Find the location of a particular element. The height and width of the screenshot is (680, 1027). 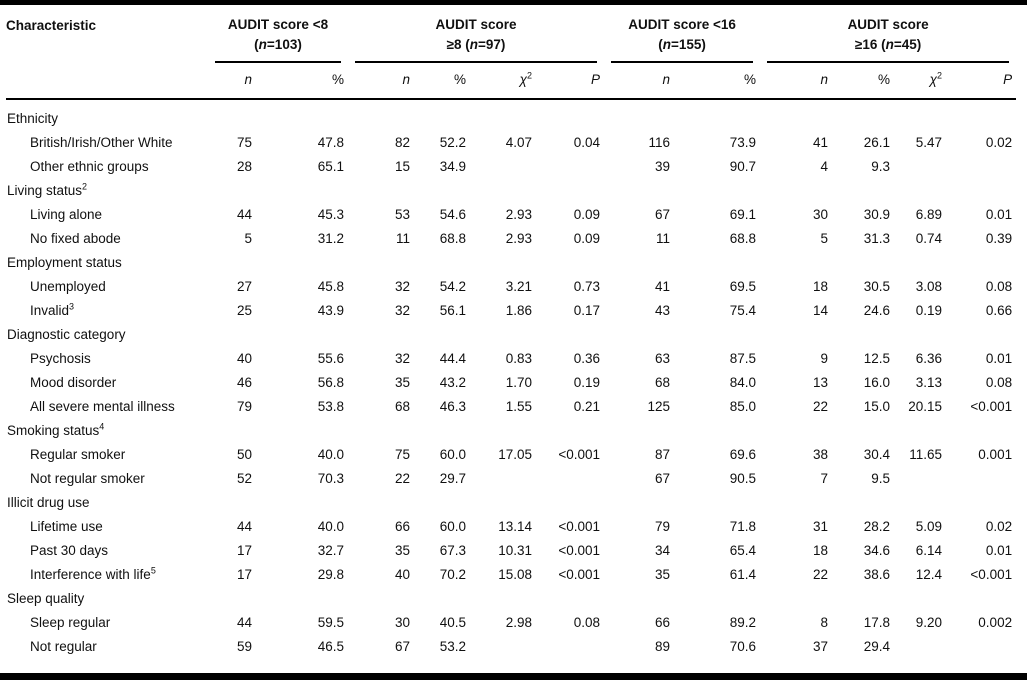

cell-pct-ge8: 56.1 is located at coordinates (453, 310).